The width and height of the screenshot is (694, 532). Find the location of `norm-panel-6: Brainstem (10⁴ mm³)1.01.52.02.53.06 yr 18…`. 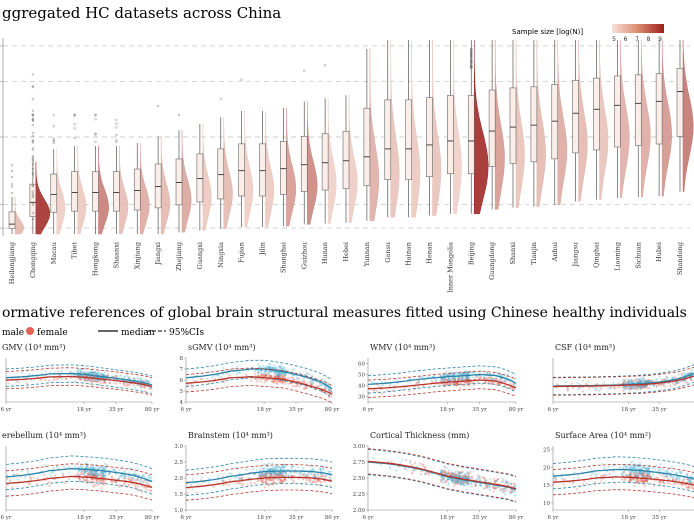

norm-panel-6: Brainstem (10⁴ mm³)1.01.52.02.53.06 yr 18… is located at coordinates (256, 476).